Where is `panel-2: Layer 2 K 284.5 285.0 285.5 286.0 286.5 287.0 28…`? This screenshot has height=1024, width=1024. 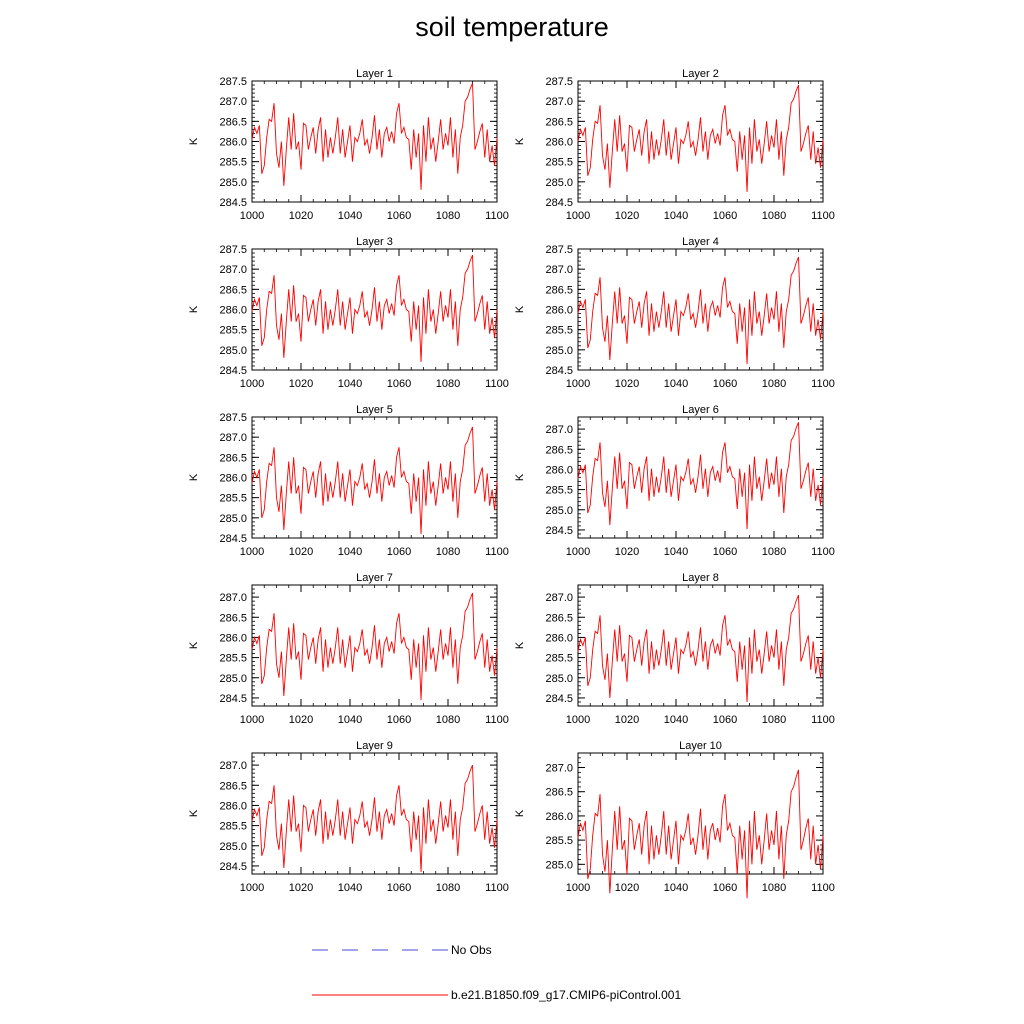
panel-2: Layer 2 K 284.5 285.0 285.5 286.0 286.5 287.0 28… is located at coordinates (674, 145).